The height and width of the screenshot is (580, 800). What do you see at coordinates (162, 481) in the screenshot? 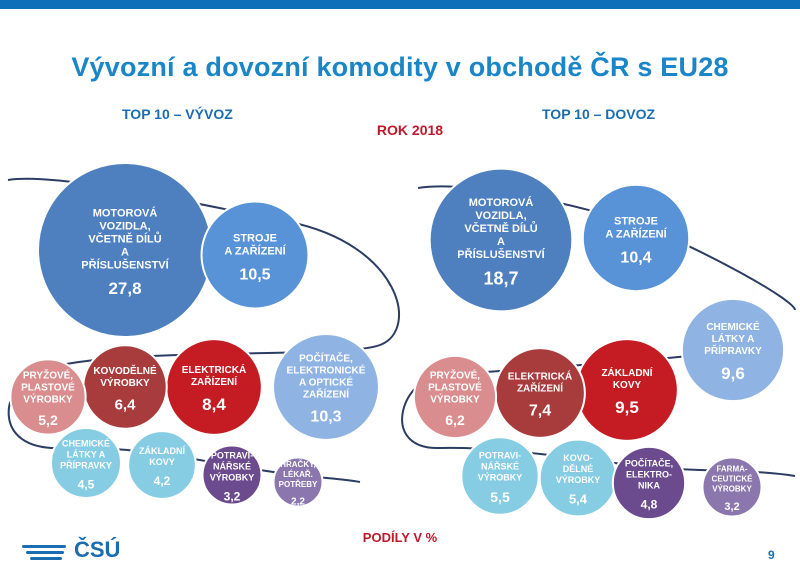
I see `bubble-value: 4,2` at bounding box center [162, 481].